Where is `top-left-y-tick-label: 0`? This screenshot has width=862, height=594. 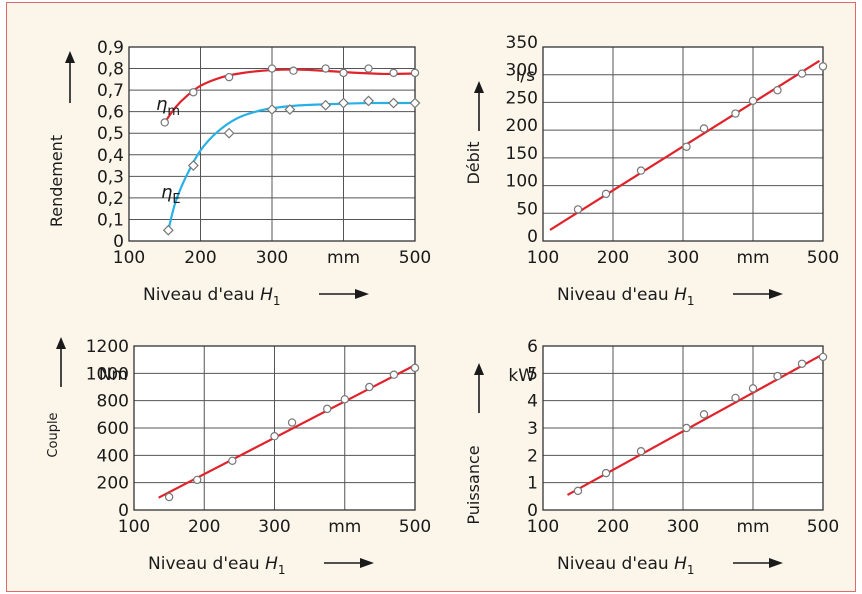
top-left-y-tick-label: 0 is located at coordinates (118, 242).